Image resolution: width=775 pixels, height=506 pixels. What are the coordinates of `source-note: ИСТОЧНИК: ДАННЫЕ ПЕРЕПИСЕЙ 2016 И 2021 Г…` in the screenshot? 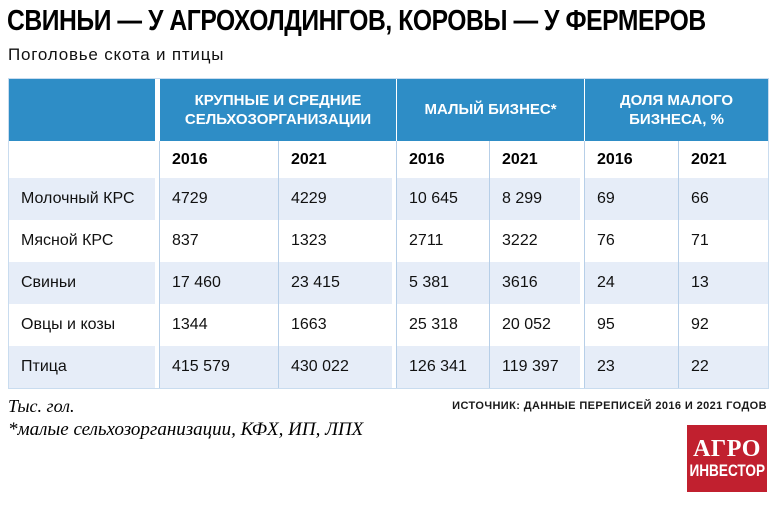 It's located at (609, 406).